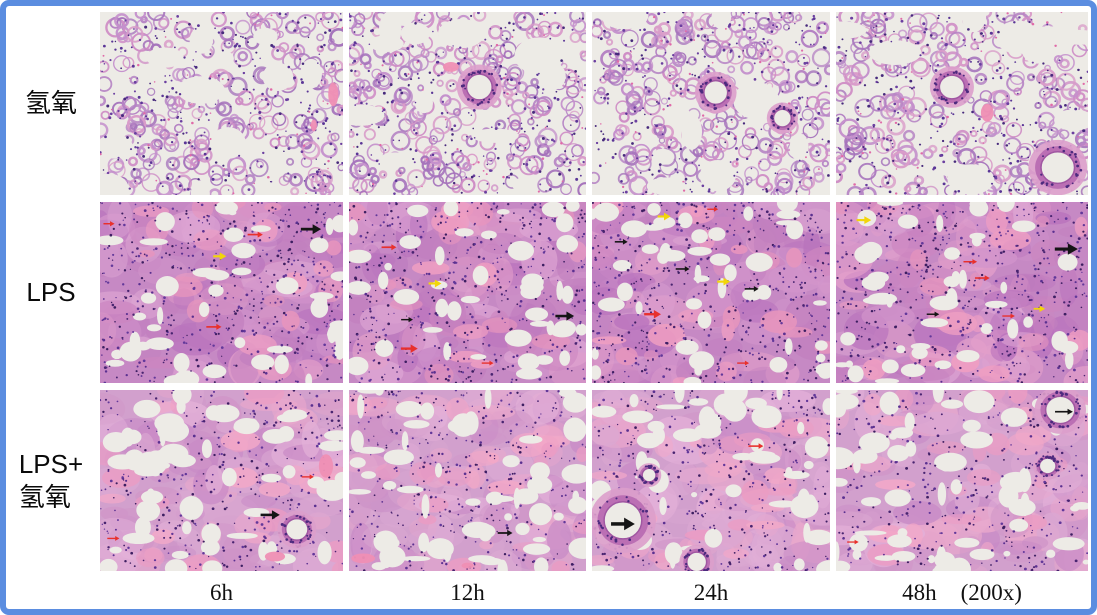  Describe the element at coordinates (467, 592) in the screenshot. I see `time-label-12h: 12h` at that location.